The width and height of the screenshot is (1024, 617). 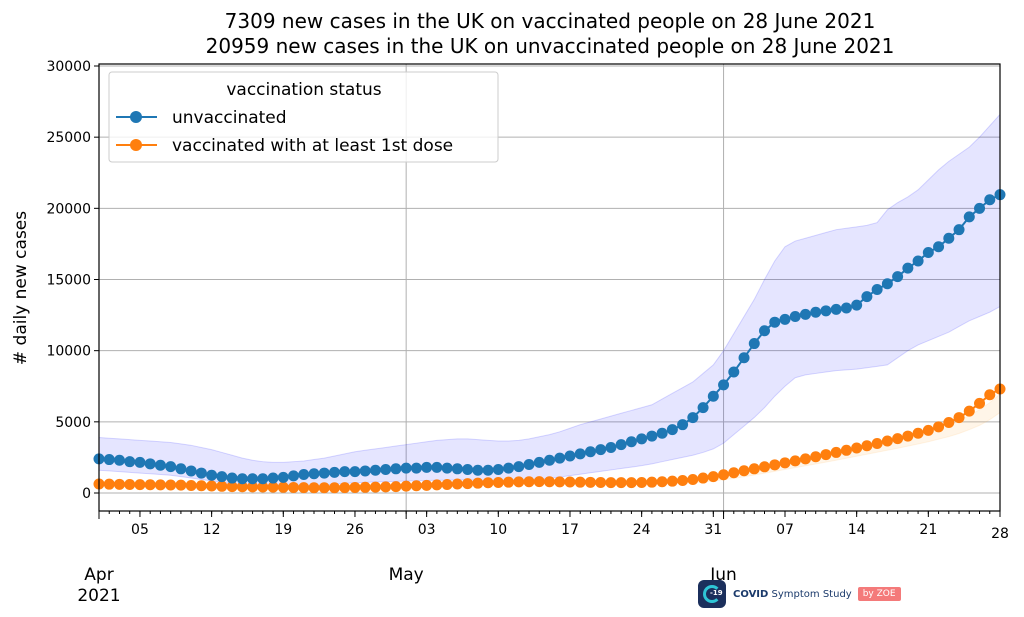 What do you see at coordinates (283, 530) in the screenshot?
I see `x-tick-label: 19` at bounding box center [283, 530].